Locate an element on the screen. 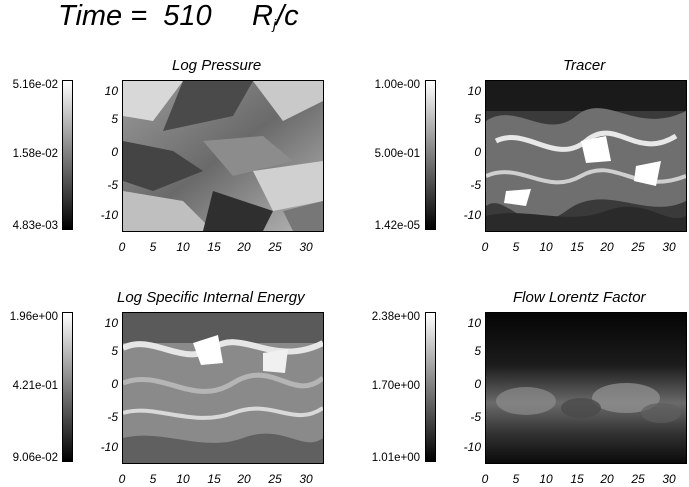  field-image-log-specific-internal-energy is located at coordinates (223, 388).